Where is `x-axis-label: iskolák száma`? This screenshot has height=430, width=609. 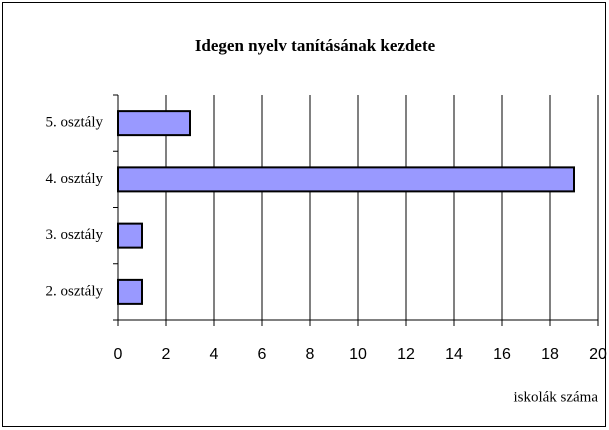
x-axis-label: iskolák száma is located at coordinates (555, 397).